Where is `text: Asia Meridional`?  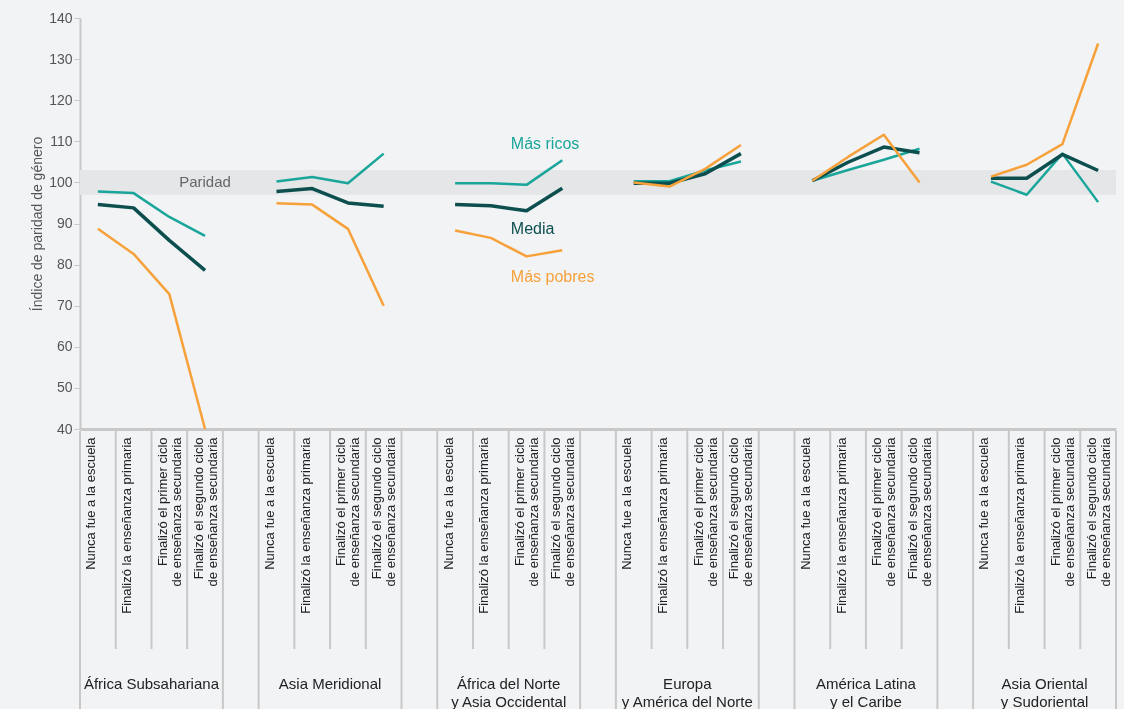 text: Asia Meridional is located at coordinates (330, 683).